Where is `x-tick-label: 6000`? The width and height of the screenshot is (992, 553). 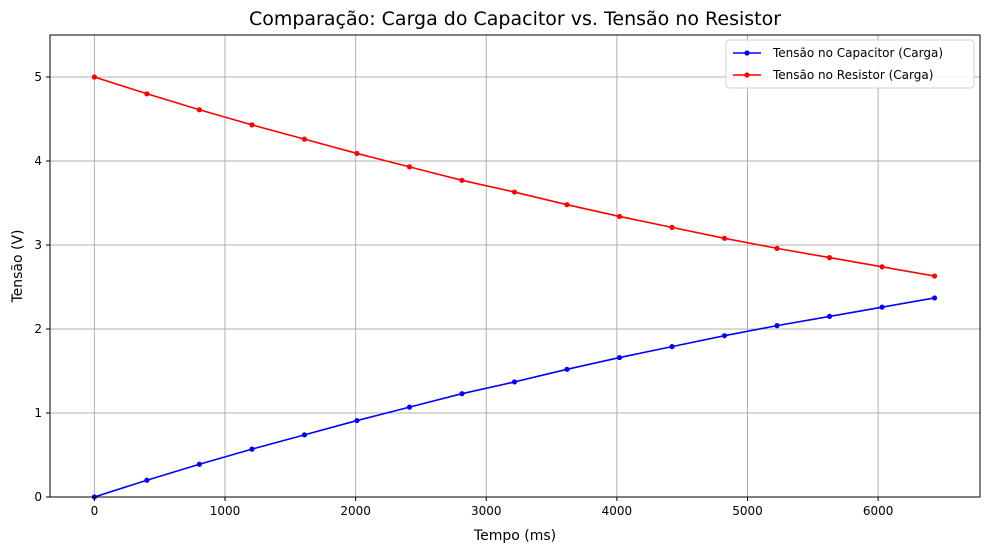 x-tick-label: 6000 is located at coordinates (878, 511).